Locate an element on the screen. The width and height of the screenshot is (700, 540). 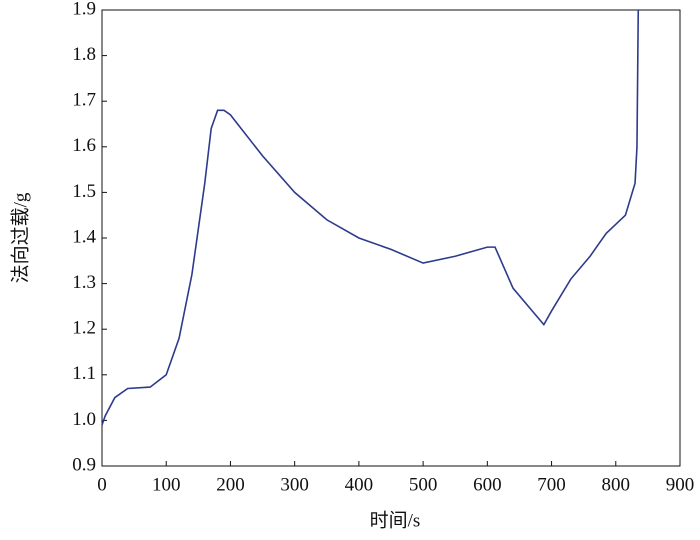
y-tick-label: 1.4 is located at coordinates (84, 236).